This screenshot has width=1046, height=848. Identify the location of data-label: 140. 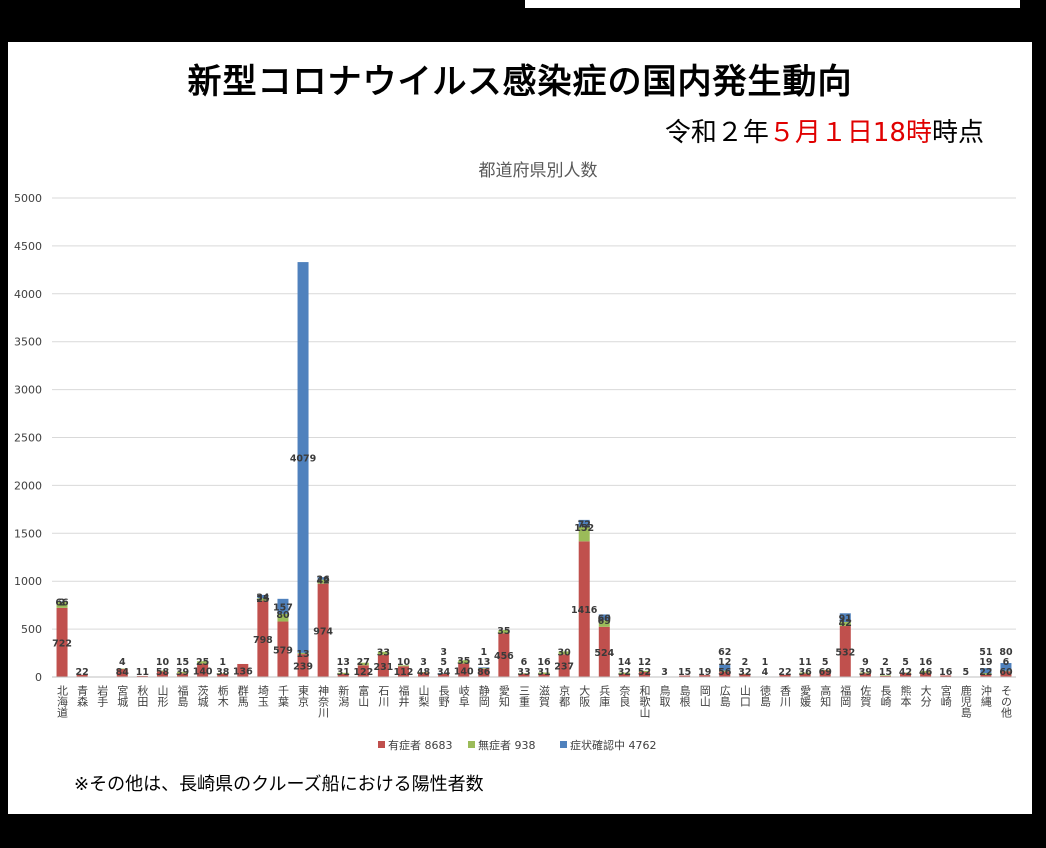
(464, 671).